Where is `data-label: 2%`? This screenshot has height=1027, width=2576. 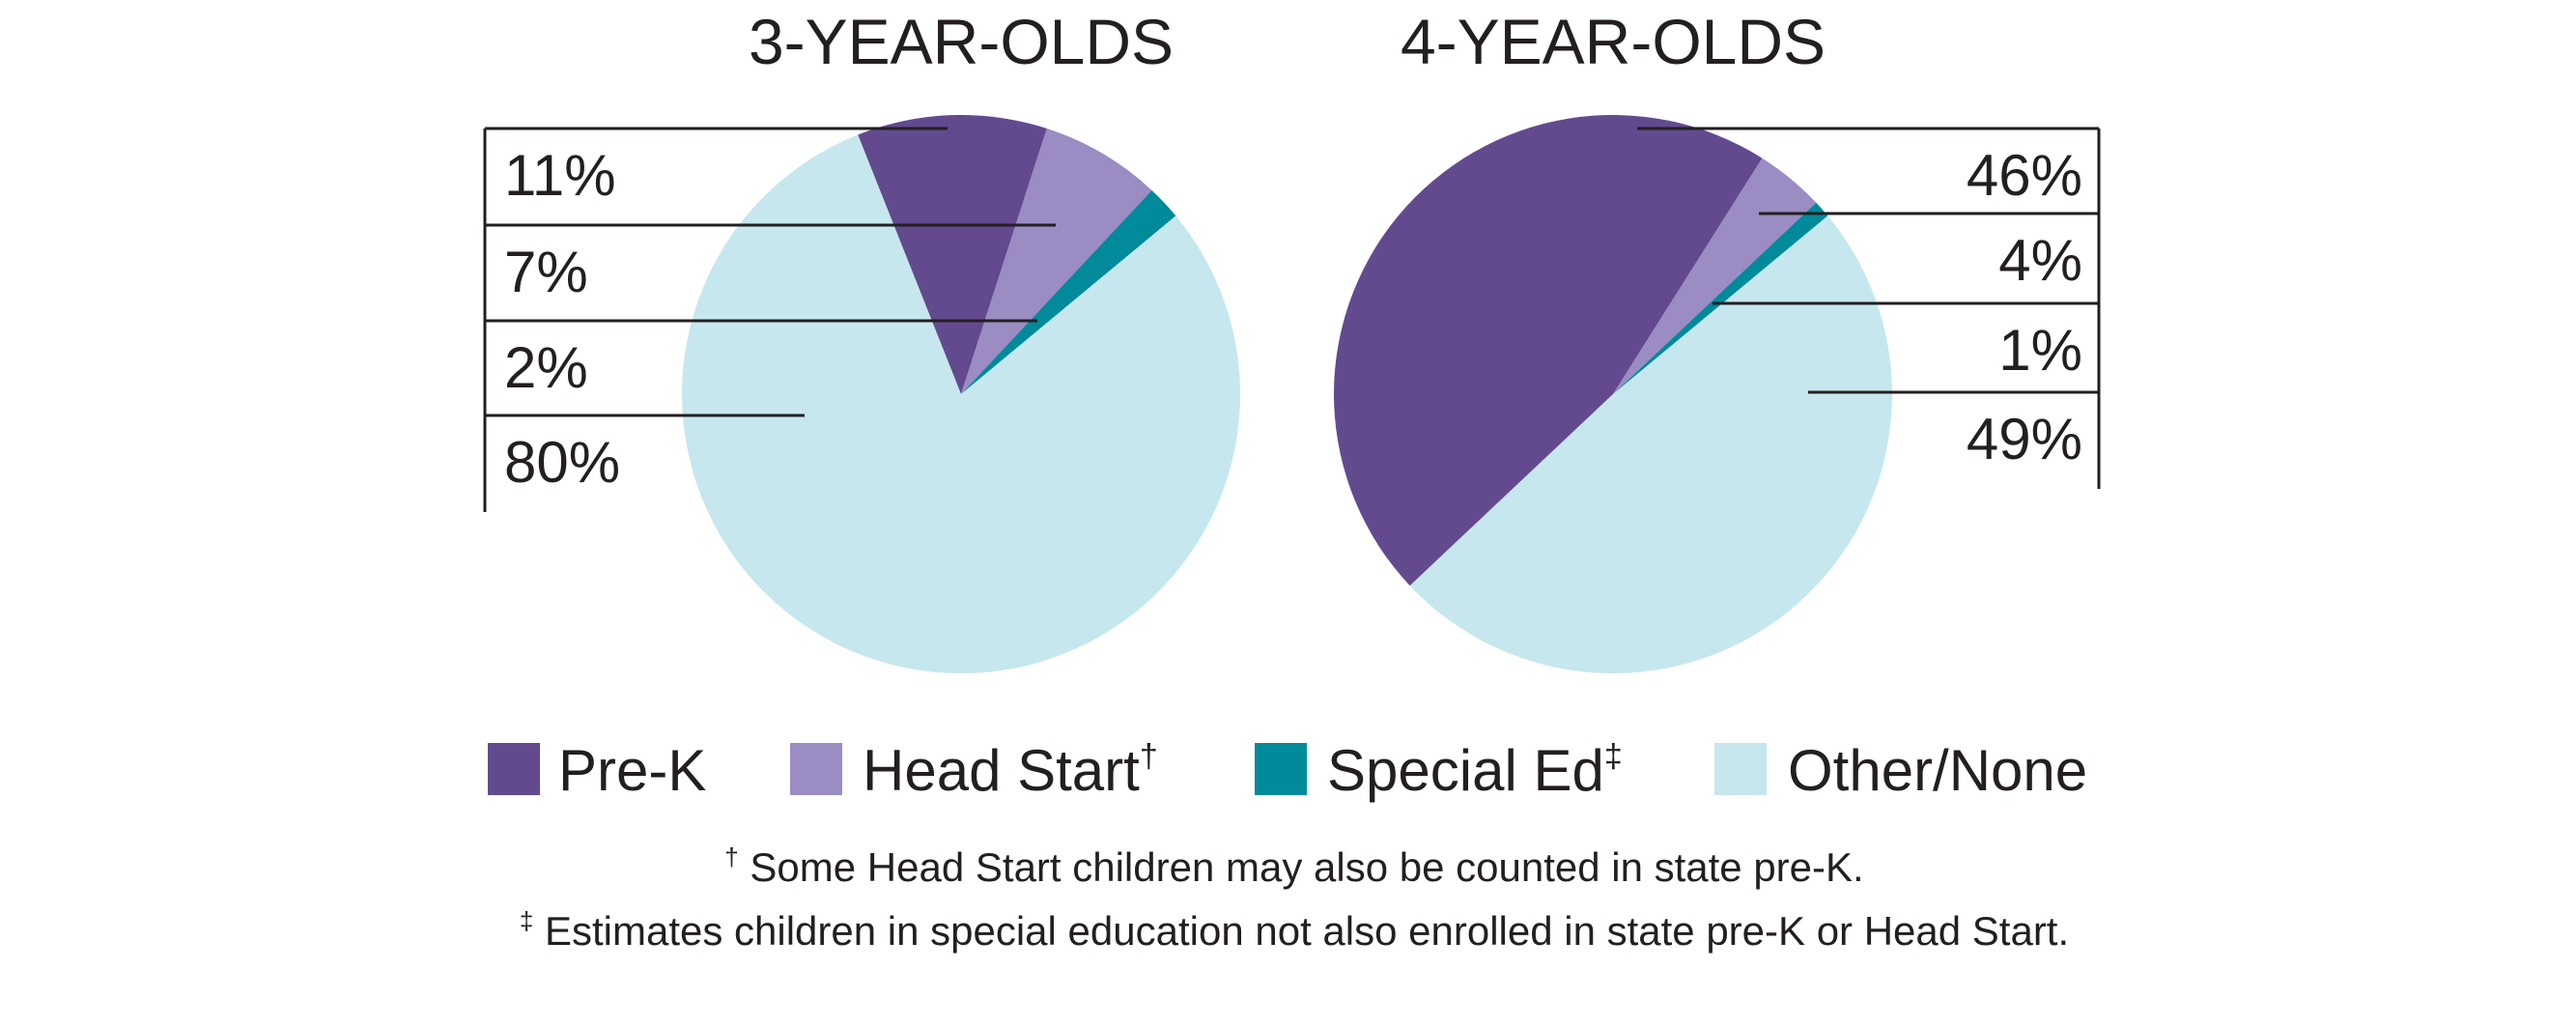
data-label: 2% is located at coordinates (546, 367).